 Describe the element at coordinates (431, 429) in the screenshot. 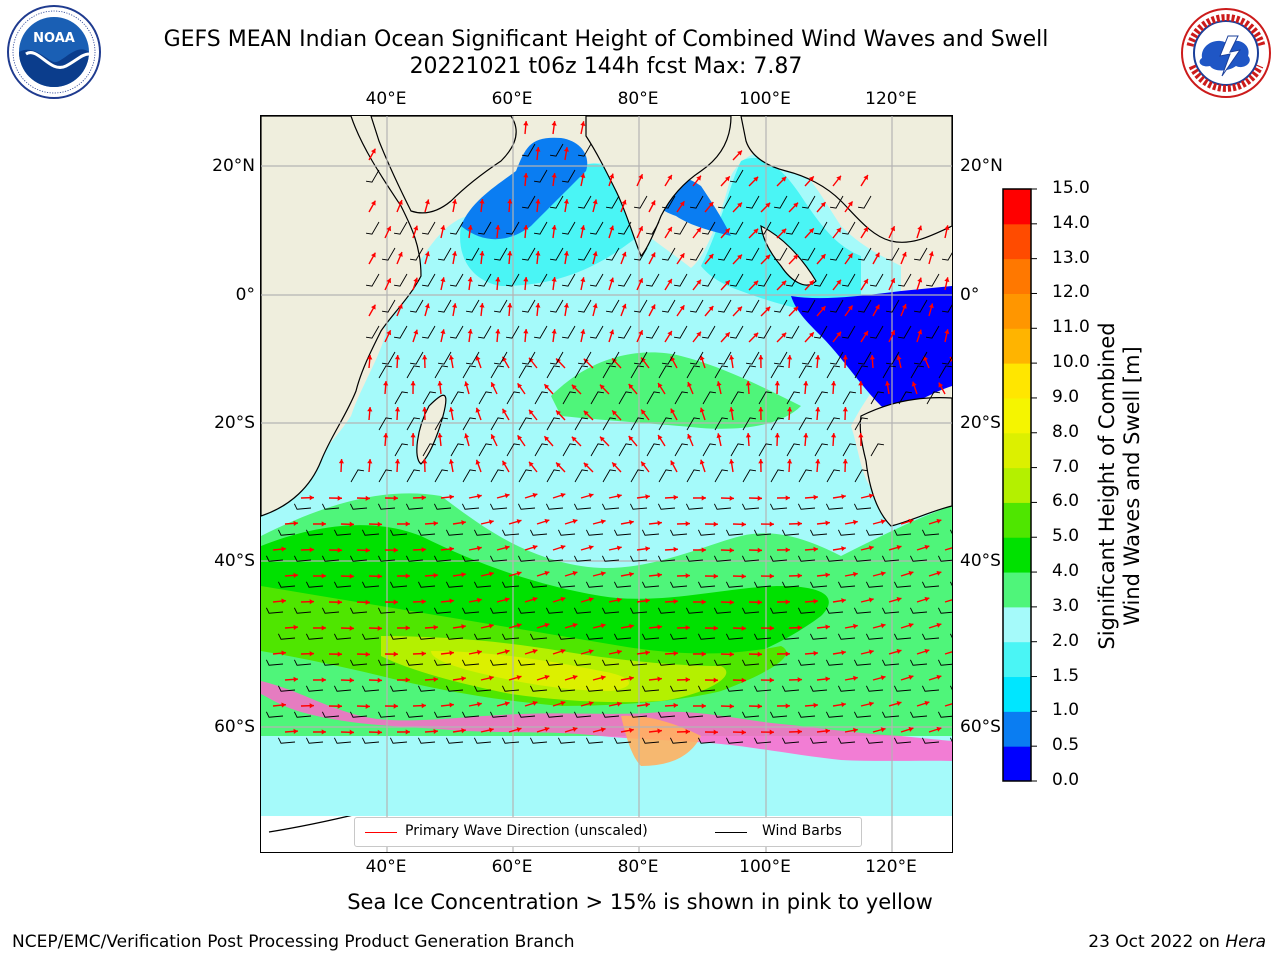

I see `madagascar` at that location.